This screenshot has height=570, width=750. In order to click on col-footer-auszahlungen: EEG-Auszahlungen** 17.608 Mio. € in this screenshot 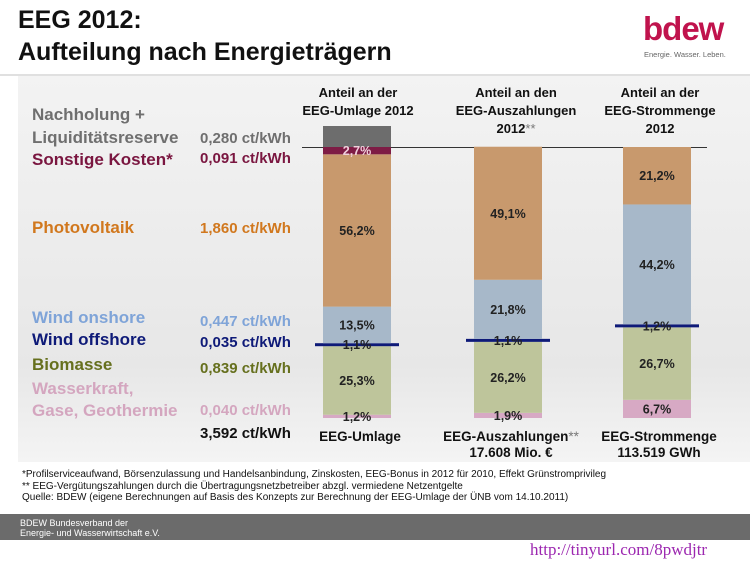, I will do `click(511, 445)`.